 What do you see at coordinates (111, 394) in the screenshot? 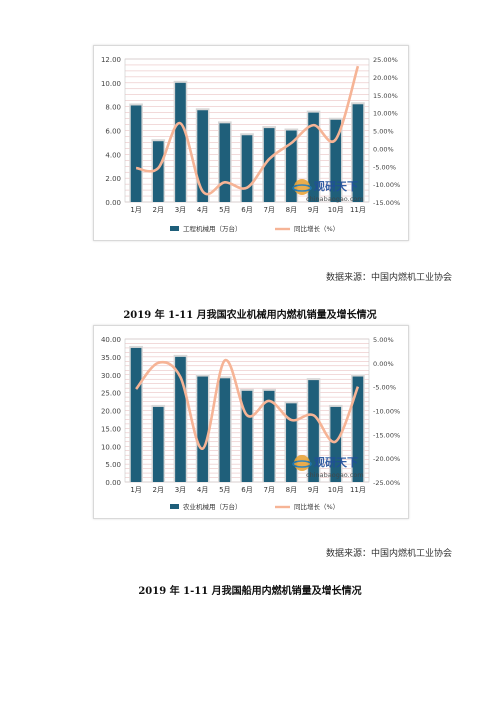
I see `y-left-tick-label: 25.00` at bounding box center [111, 394].